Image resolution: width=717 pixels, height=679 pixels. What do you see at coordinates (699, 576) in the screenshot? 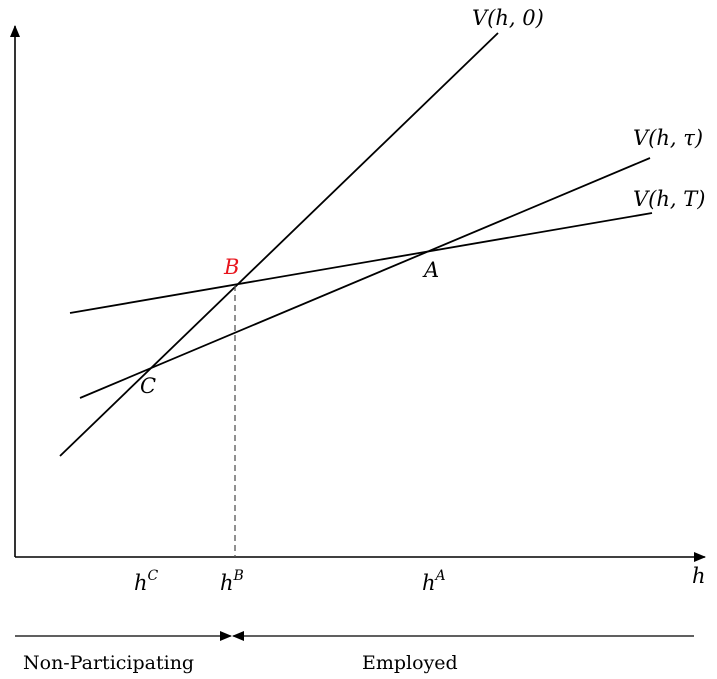
I see `x-axis-label: h` at bounding box center [699, 576].